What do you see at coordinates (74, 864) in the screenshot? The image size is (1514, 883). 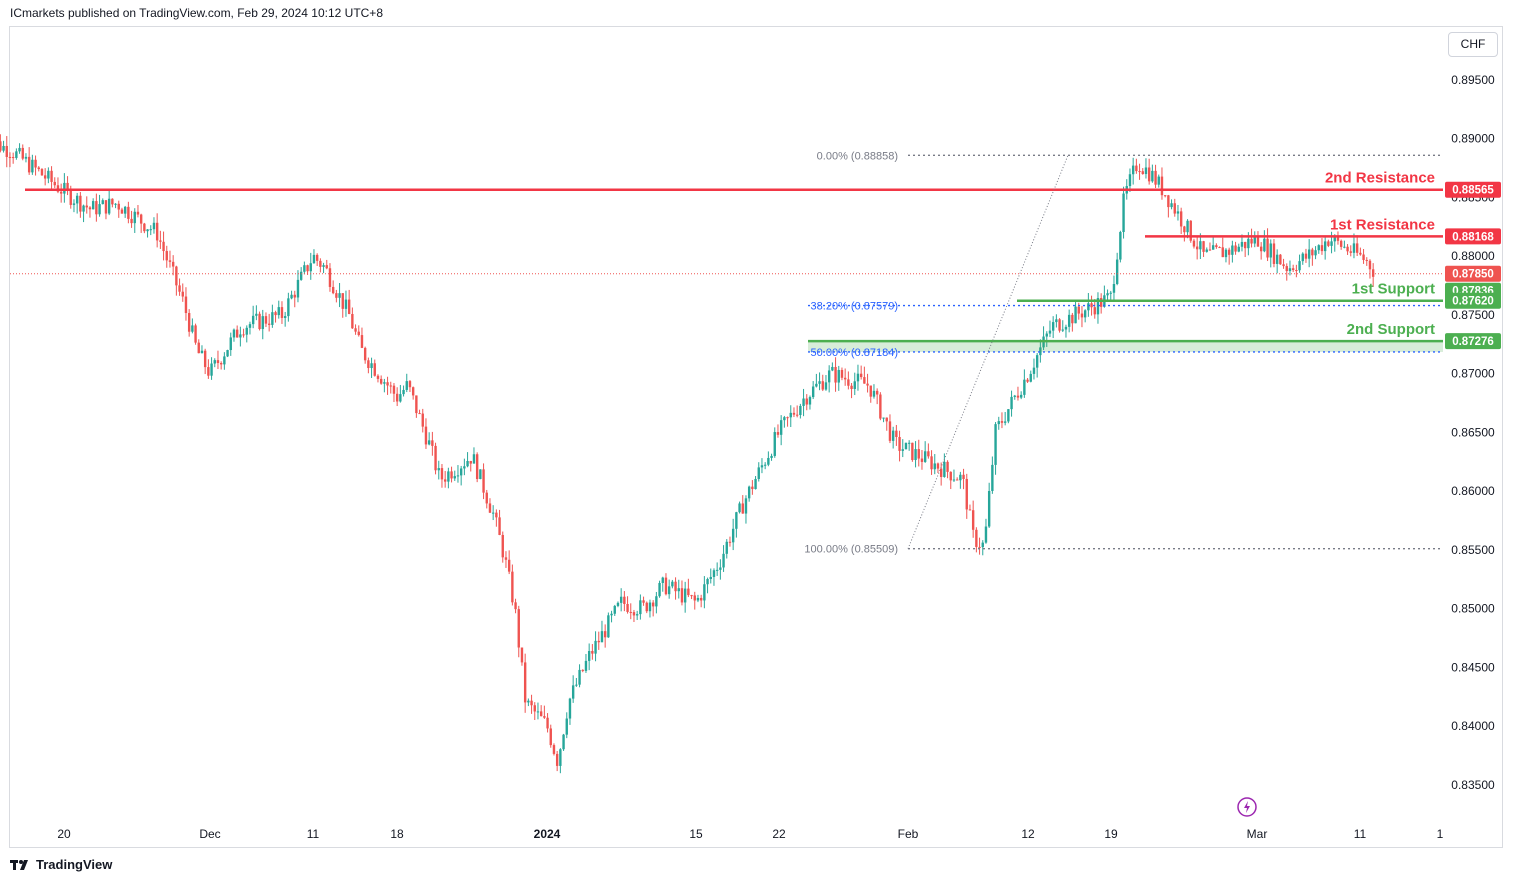 I see `brand-label: TradingView` at bounding box center [74, 864].